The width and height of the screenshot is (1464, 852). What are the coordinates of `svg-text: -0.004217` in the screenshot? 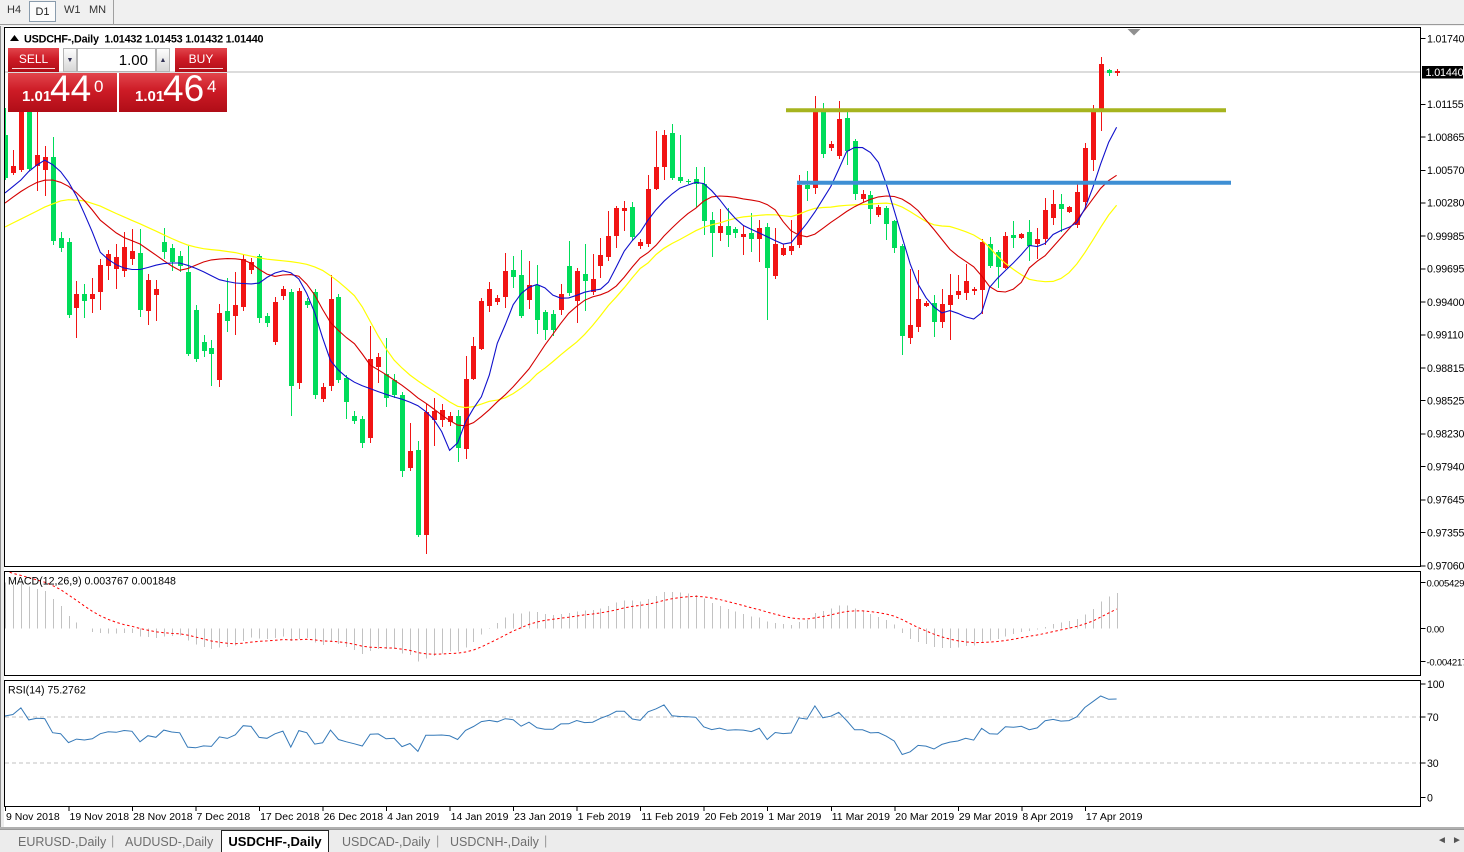 It's located at (1445, 662).